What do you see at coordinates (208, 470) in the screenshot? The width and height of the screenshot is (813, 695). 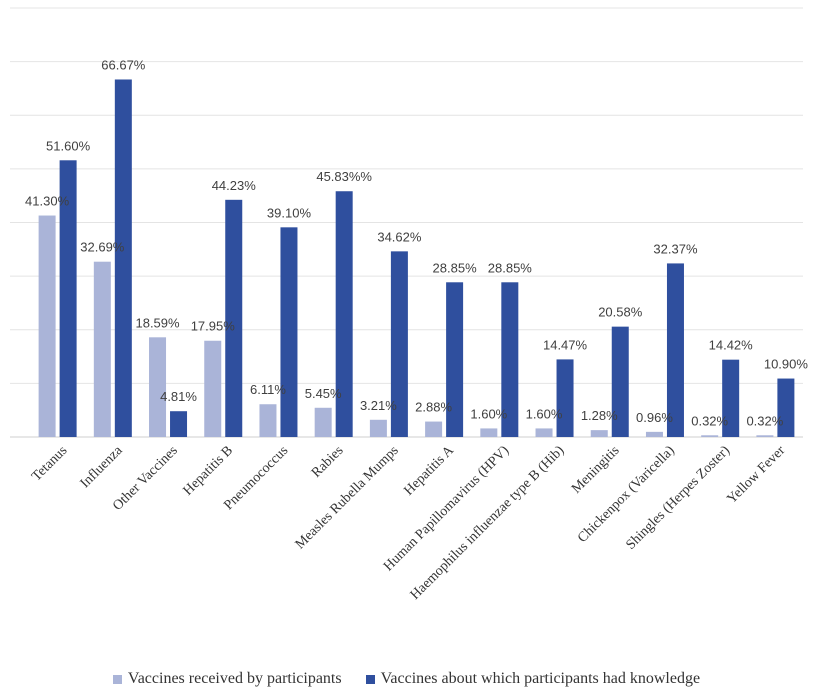 I see `category-tick-label-3: Hepatitis B` at bounding box center [208, 470].